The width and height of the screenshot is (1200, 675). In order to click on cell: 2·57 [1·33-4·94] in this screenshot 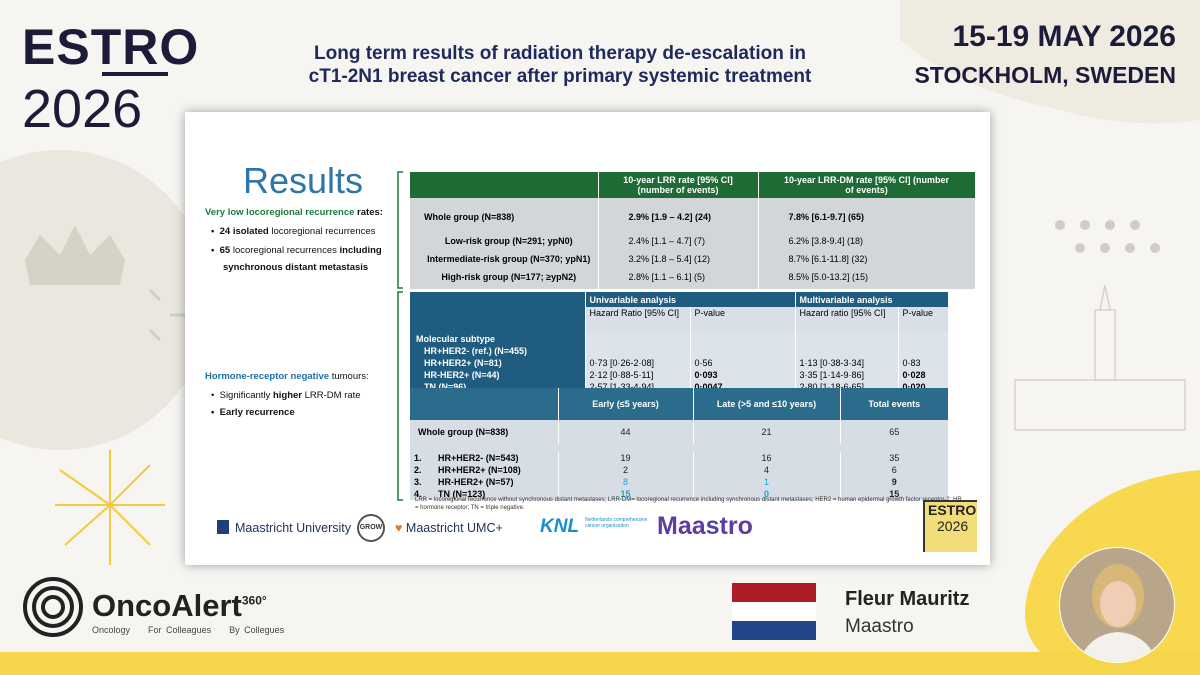, I will do `click(637, 385)`.